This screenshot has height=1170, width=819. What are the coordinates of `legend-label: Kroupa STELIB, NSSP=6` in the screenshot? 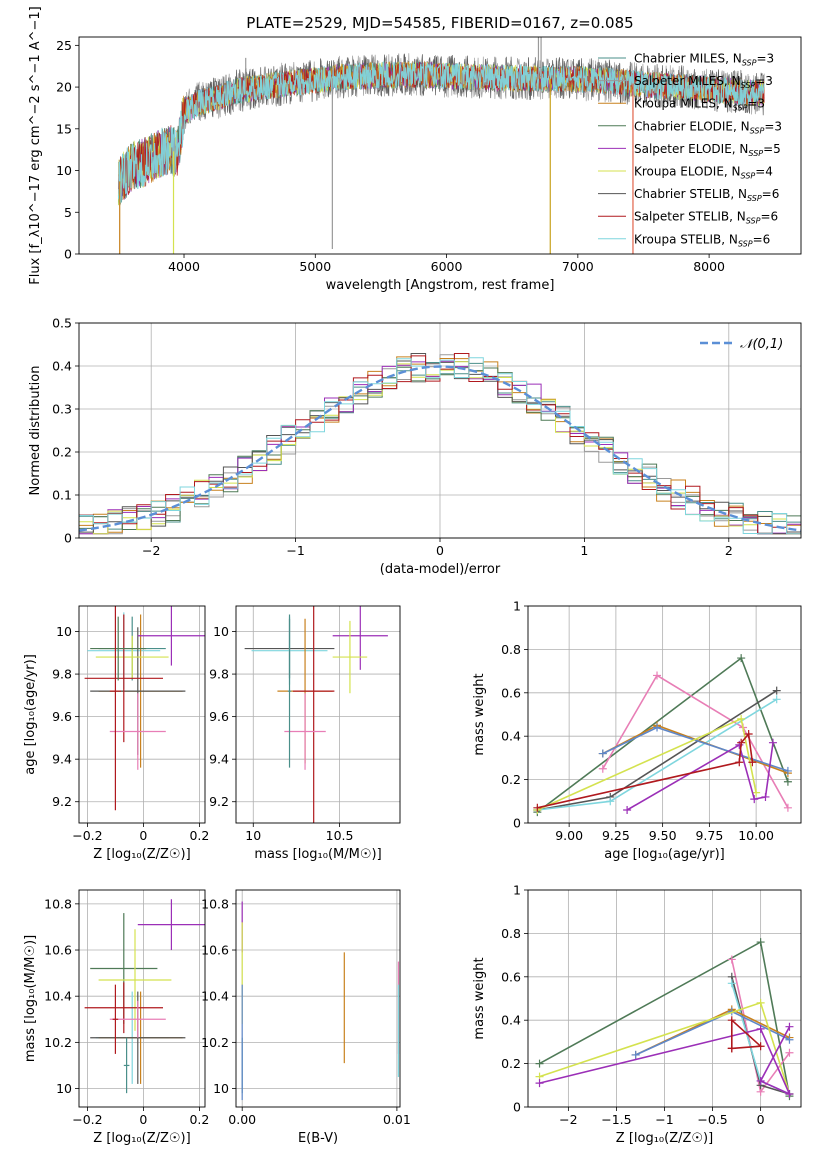 It's located at (702, 240).